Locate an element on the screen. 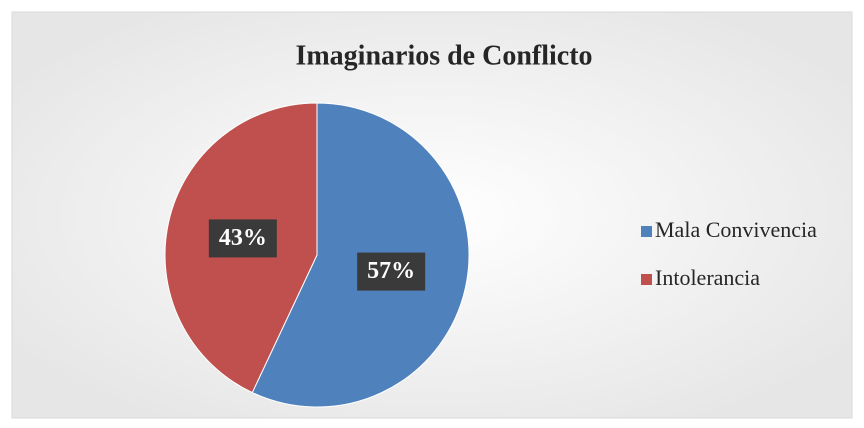  data-label: 57% is located at coordinates (391, 271).